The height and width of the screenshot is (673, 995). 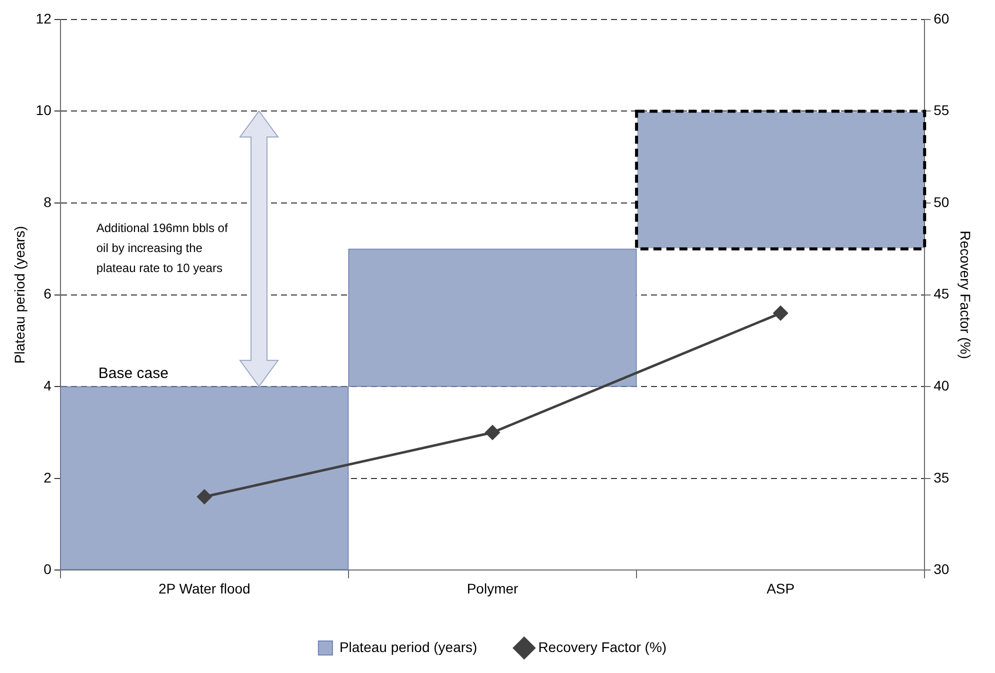 What do you see at coordinates (408, 646) in the screenshot?
I see `legend-label: Plateau period (years)` at bounding box center [408, 646].